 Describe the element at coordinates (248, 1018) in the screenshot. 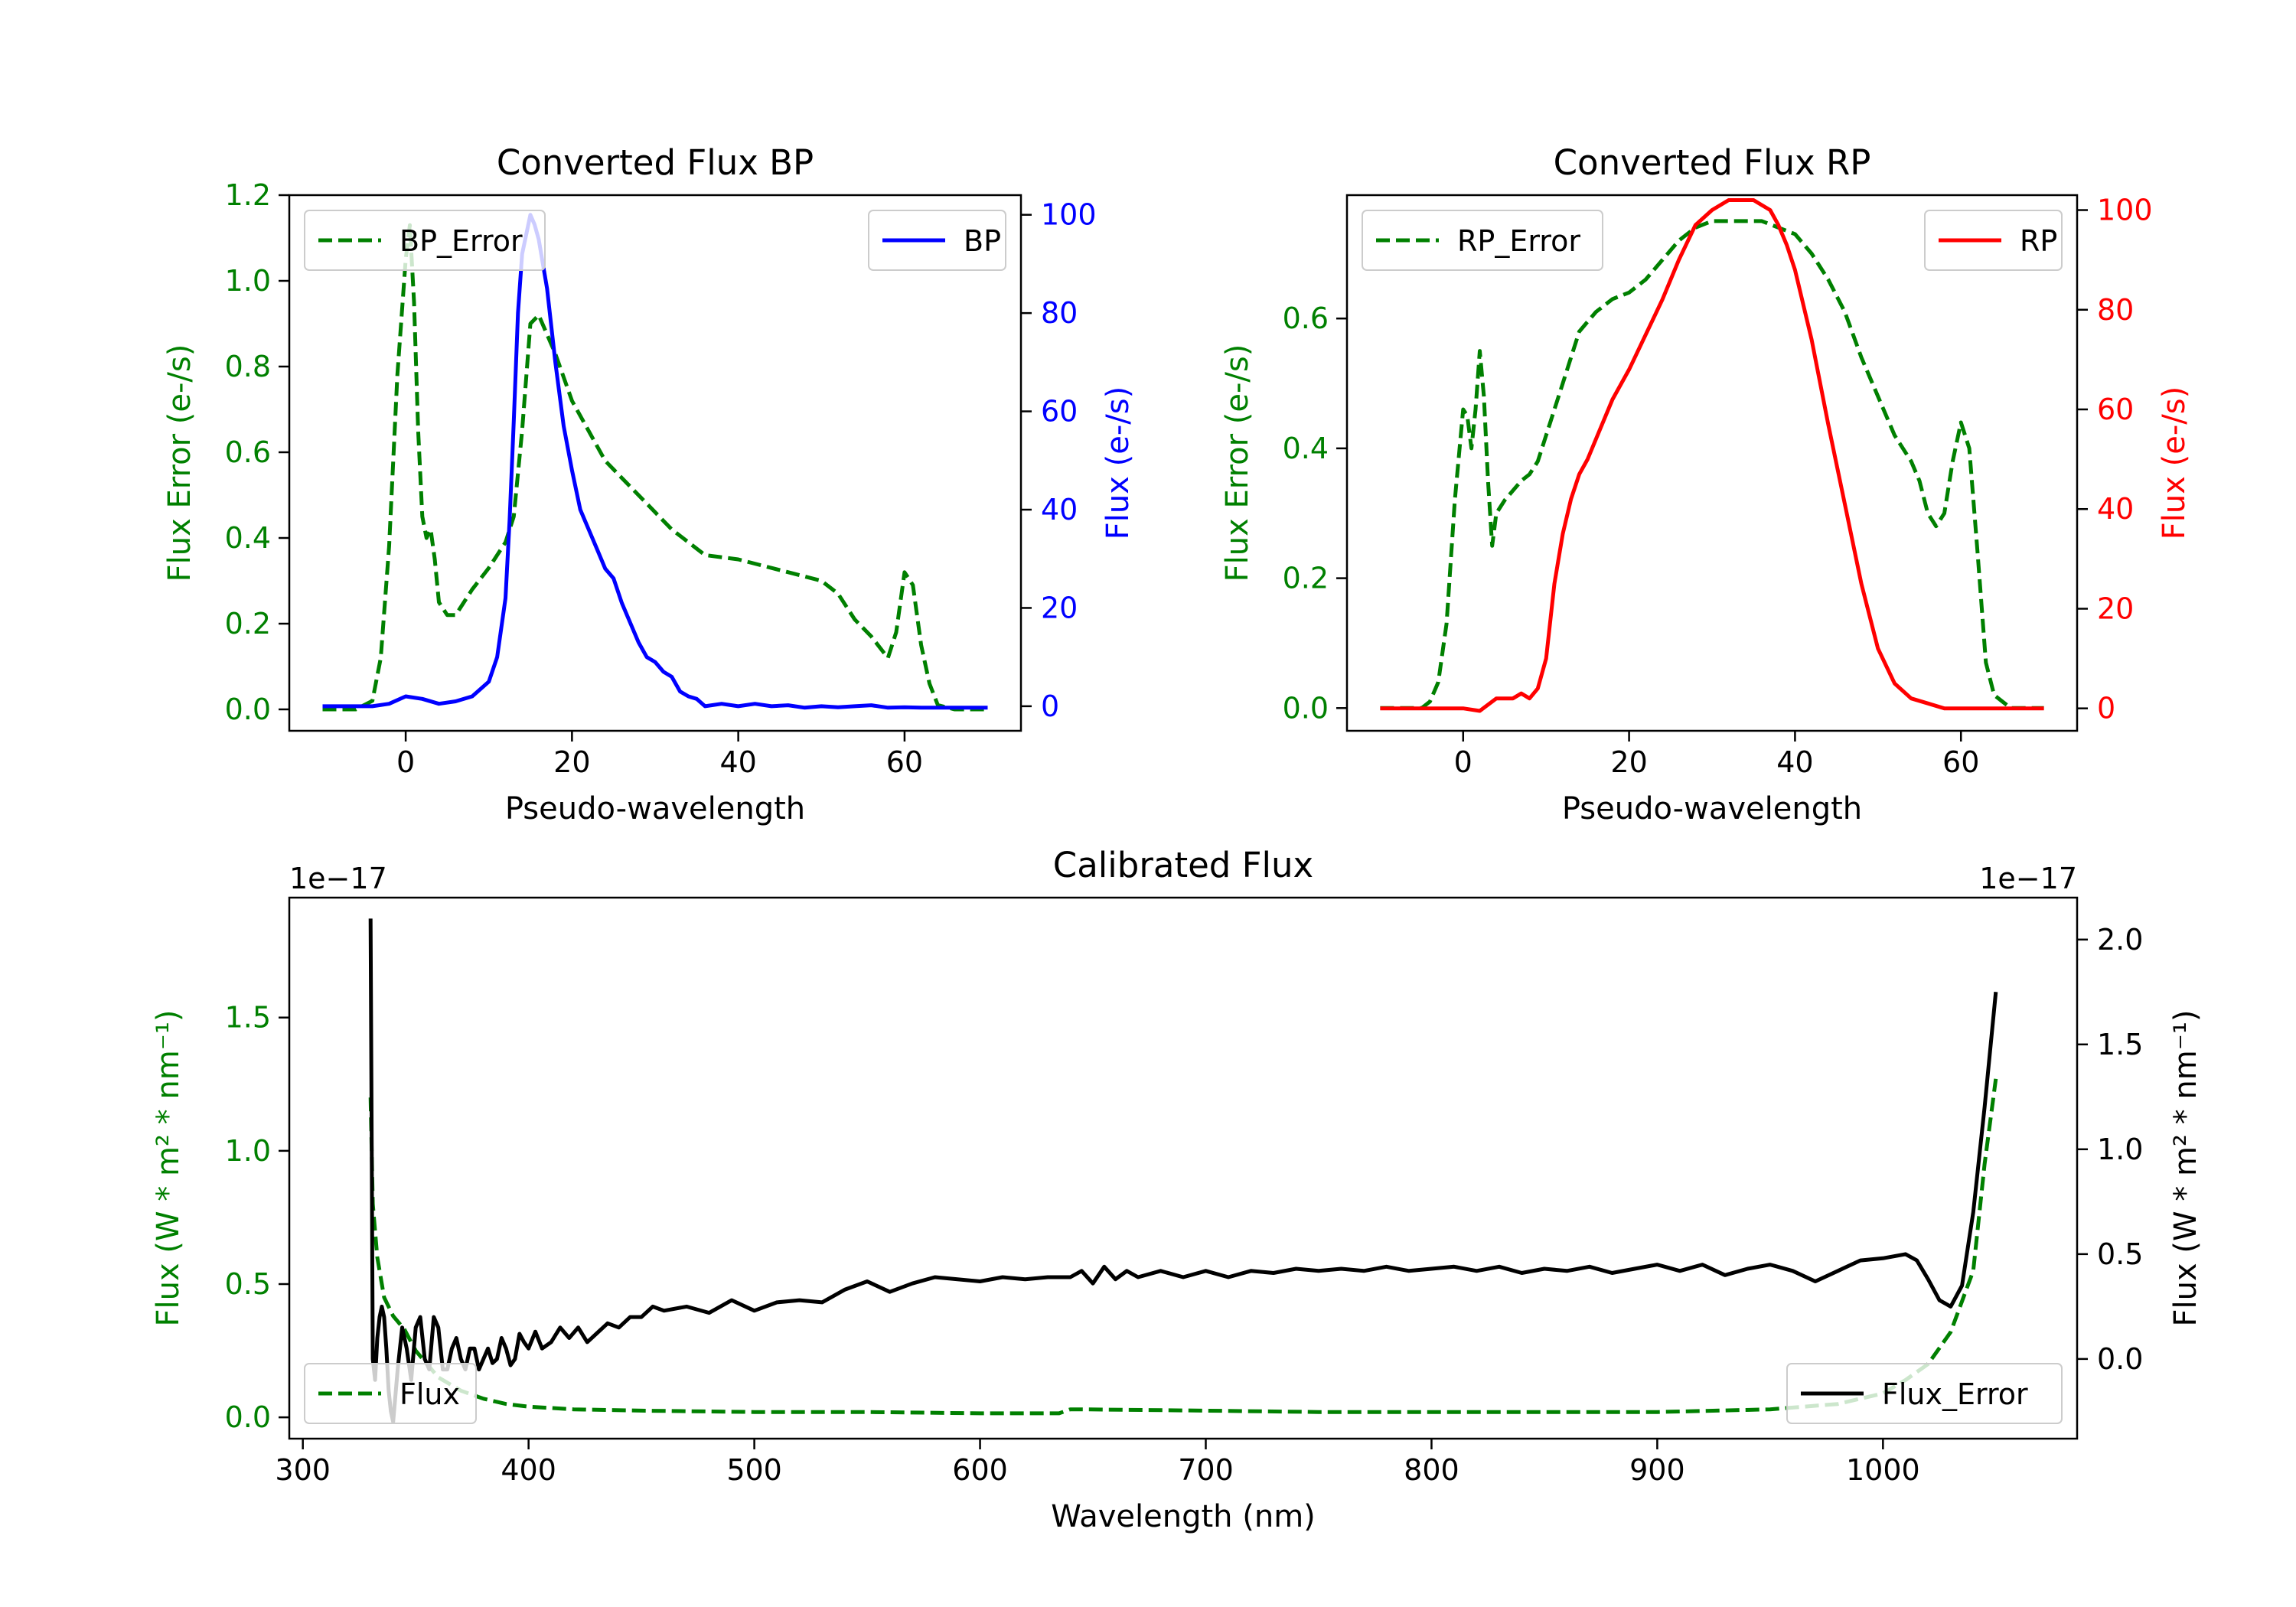

I see `y-left-tick-label: 1.5` at that location.